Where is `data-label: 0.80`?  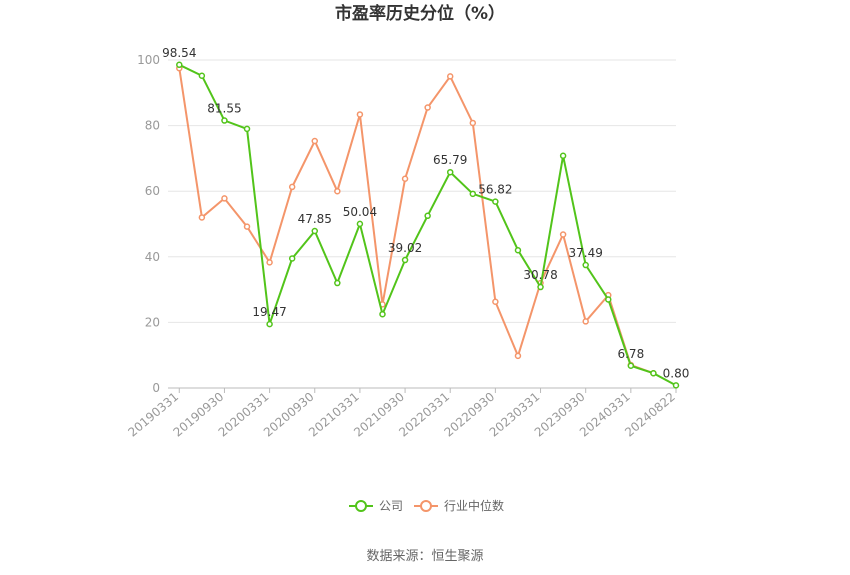 data-label: 0.80 is located at coordinates (676, 373).